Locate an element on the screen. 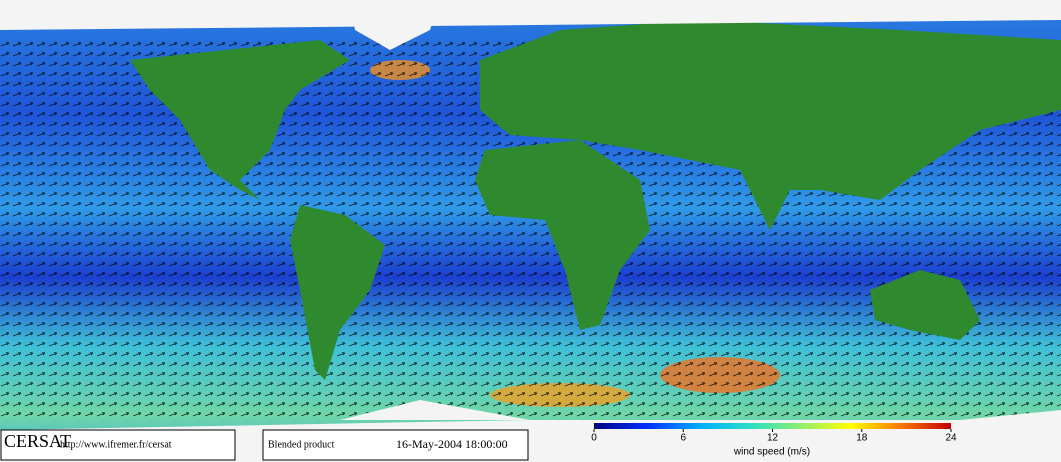  logo: CERSAT is located at coordinates (37, 441).